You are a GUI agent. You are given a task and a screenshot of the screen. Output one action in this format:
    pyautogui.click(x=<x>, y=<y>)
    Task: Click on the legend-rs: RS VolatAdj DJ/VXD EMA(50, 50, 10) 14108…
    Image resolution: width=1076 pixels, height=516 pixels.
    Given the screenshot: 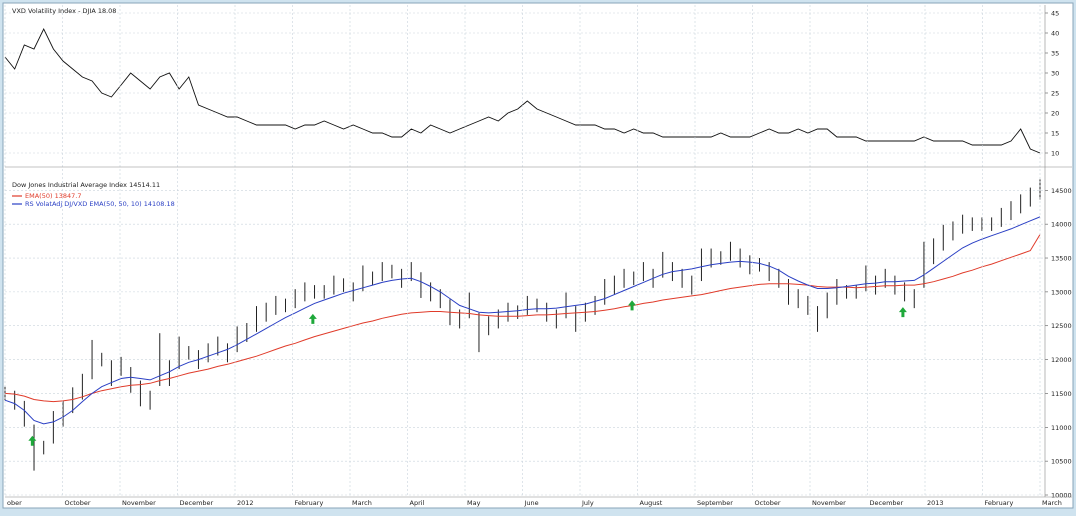 What is the action you would take?
    pyautogui.click(x=100, y=204)
    